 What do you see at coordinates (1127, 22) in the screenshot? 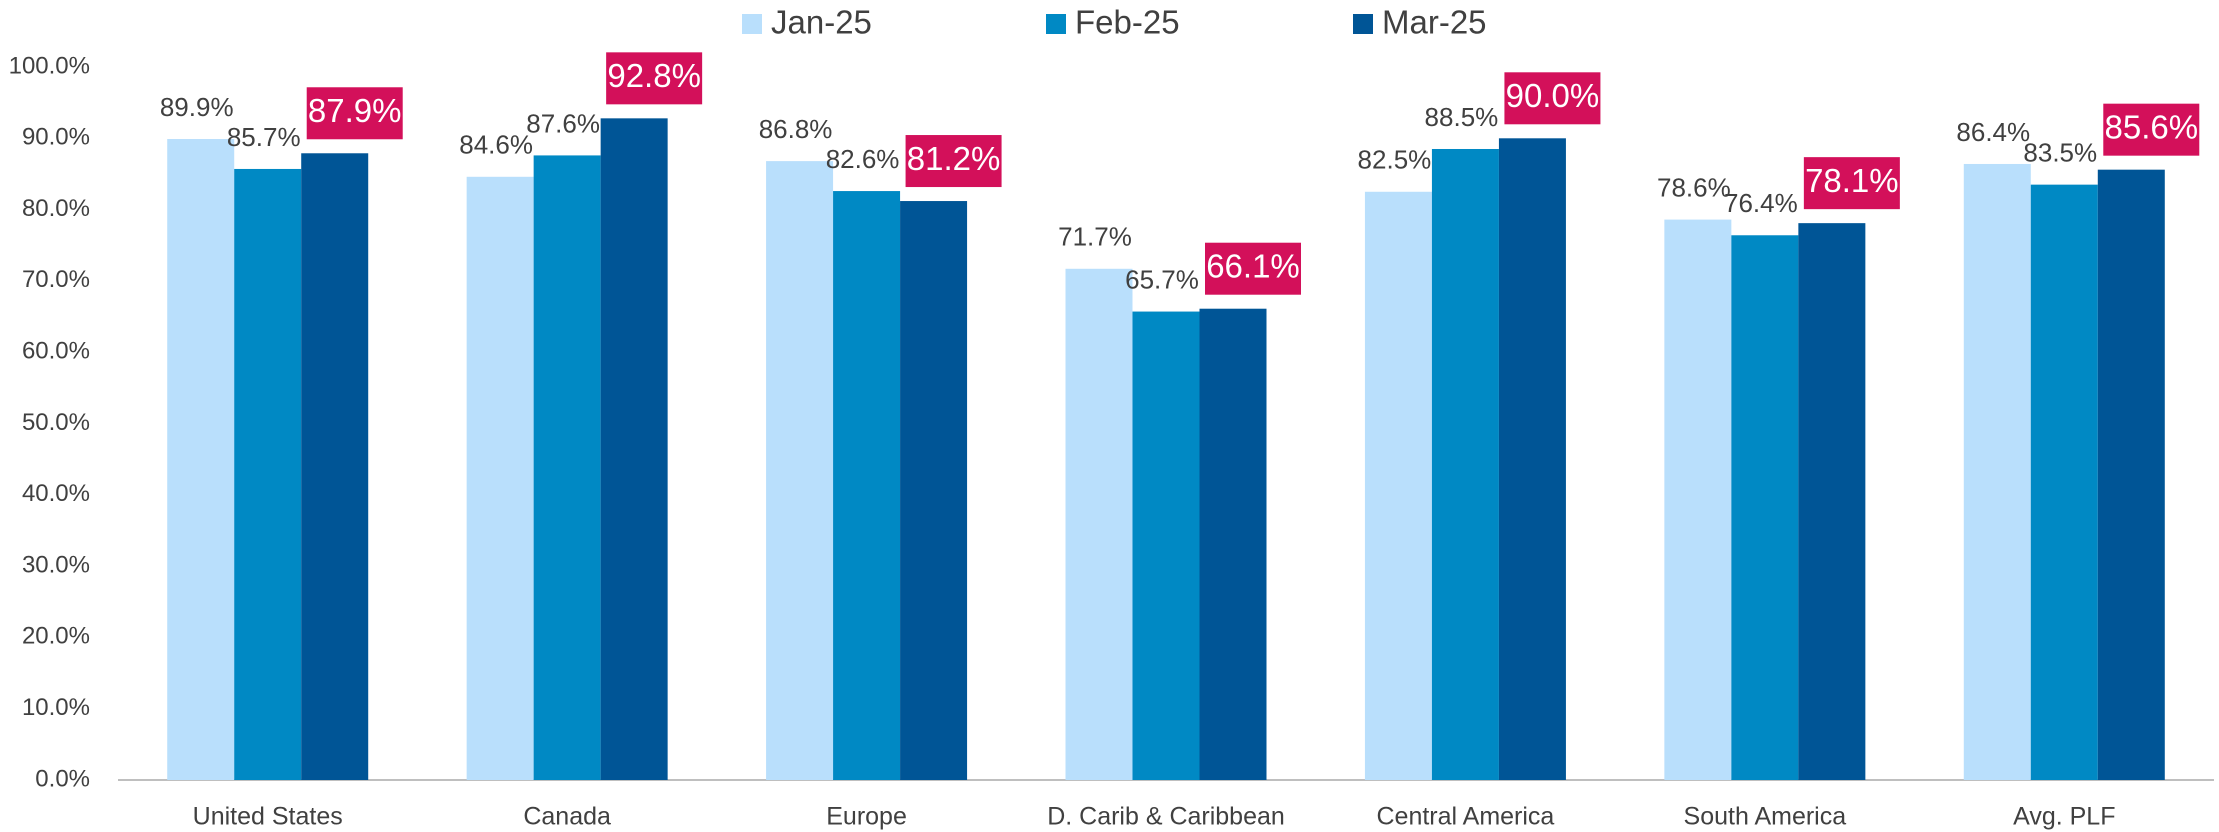
I see `legend-label: Feb-25` at bounding box center [1127, 22].